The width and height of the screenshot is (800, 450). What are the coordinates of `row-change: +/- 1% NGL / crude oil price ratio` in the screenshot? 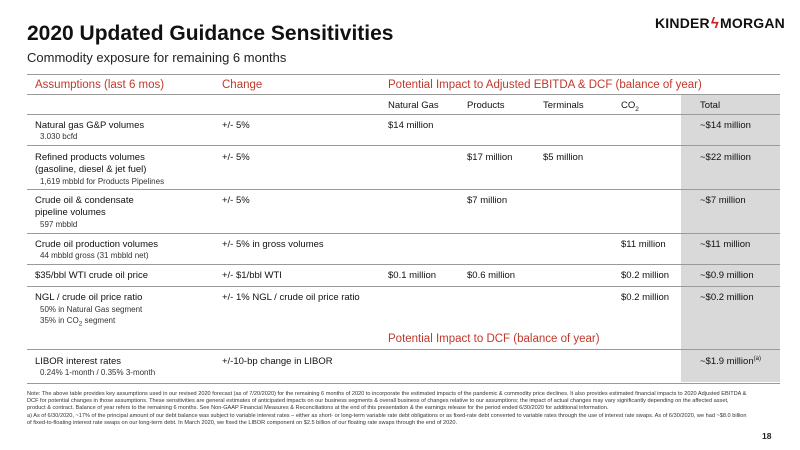 It's located at (291, 297).